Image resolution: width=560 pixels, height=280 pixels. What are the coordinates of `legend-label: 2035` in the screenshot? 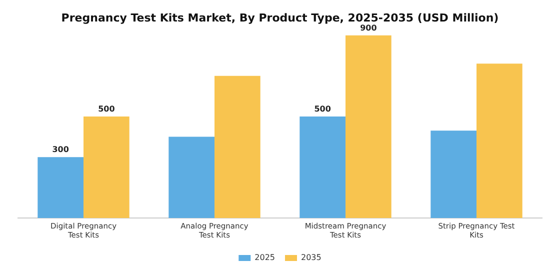 It's located at (311, 257).